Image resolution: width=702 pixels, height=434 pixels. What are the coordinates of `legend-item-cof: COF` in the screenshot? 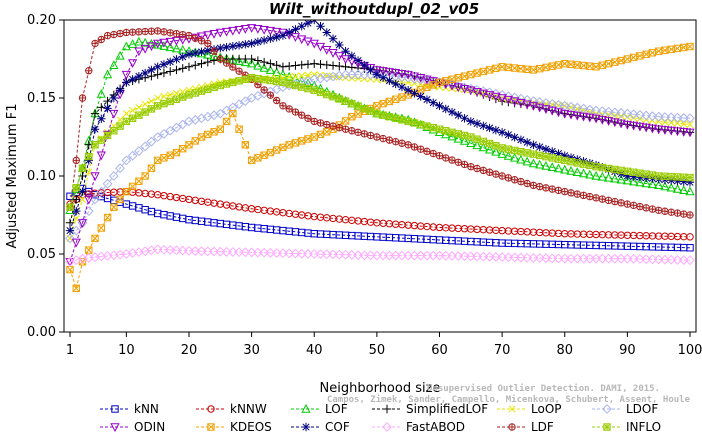 It's located at (320, 427).